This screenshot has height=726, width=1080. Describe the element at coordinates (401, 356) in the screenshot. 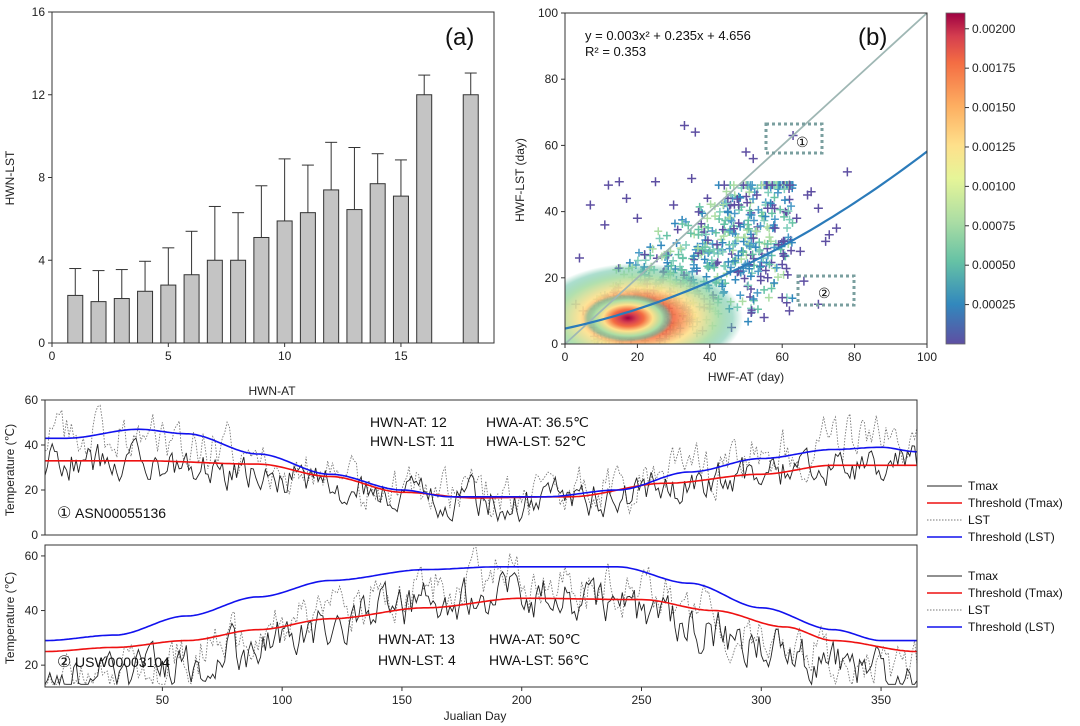

I see `x-tick-label: 15` at that location.